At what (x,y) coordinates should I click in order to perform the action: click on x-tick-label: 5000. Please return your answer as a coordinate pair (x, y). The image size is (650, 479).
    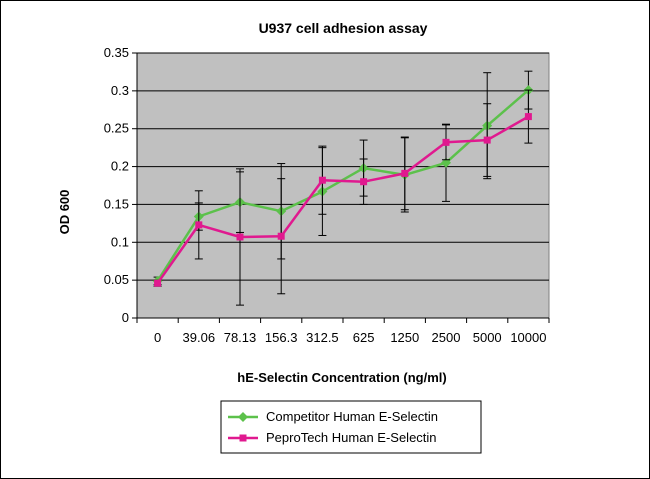
    Looking at the image, I should click on (487, 337).